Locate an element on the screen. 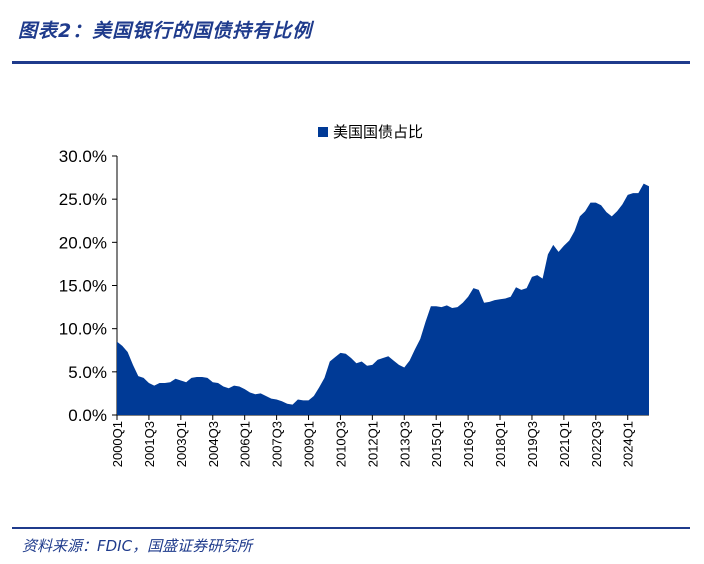 The height and width of the screenshot is (564, 704). x-tick-label: 2010Q3 is located at coordinates (340, 444).